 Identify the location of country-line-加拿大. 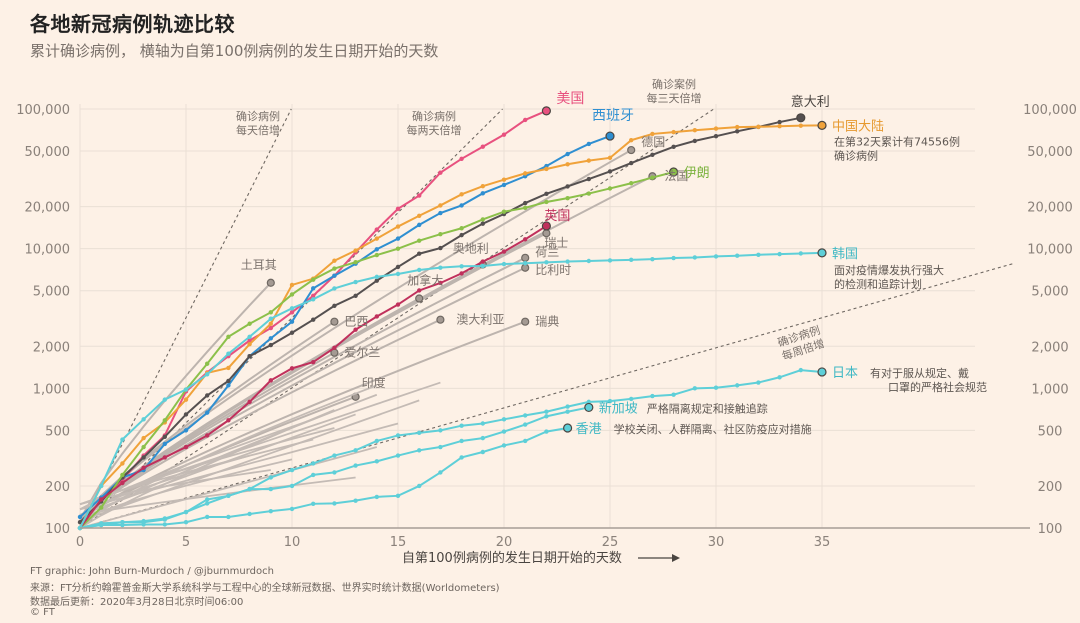
(249, 409).